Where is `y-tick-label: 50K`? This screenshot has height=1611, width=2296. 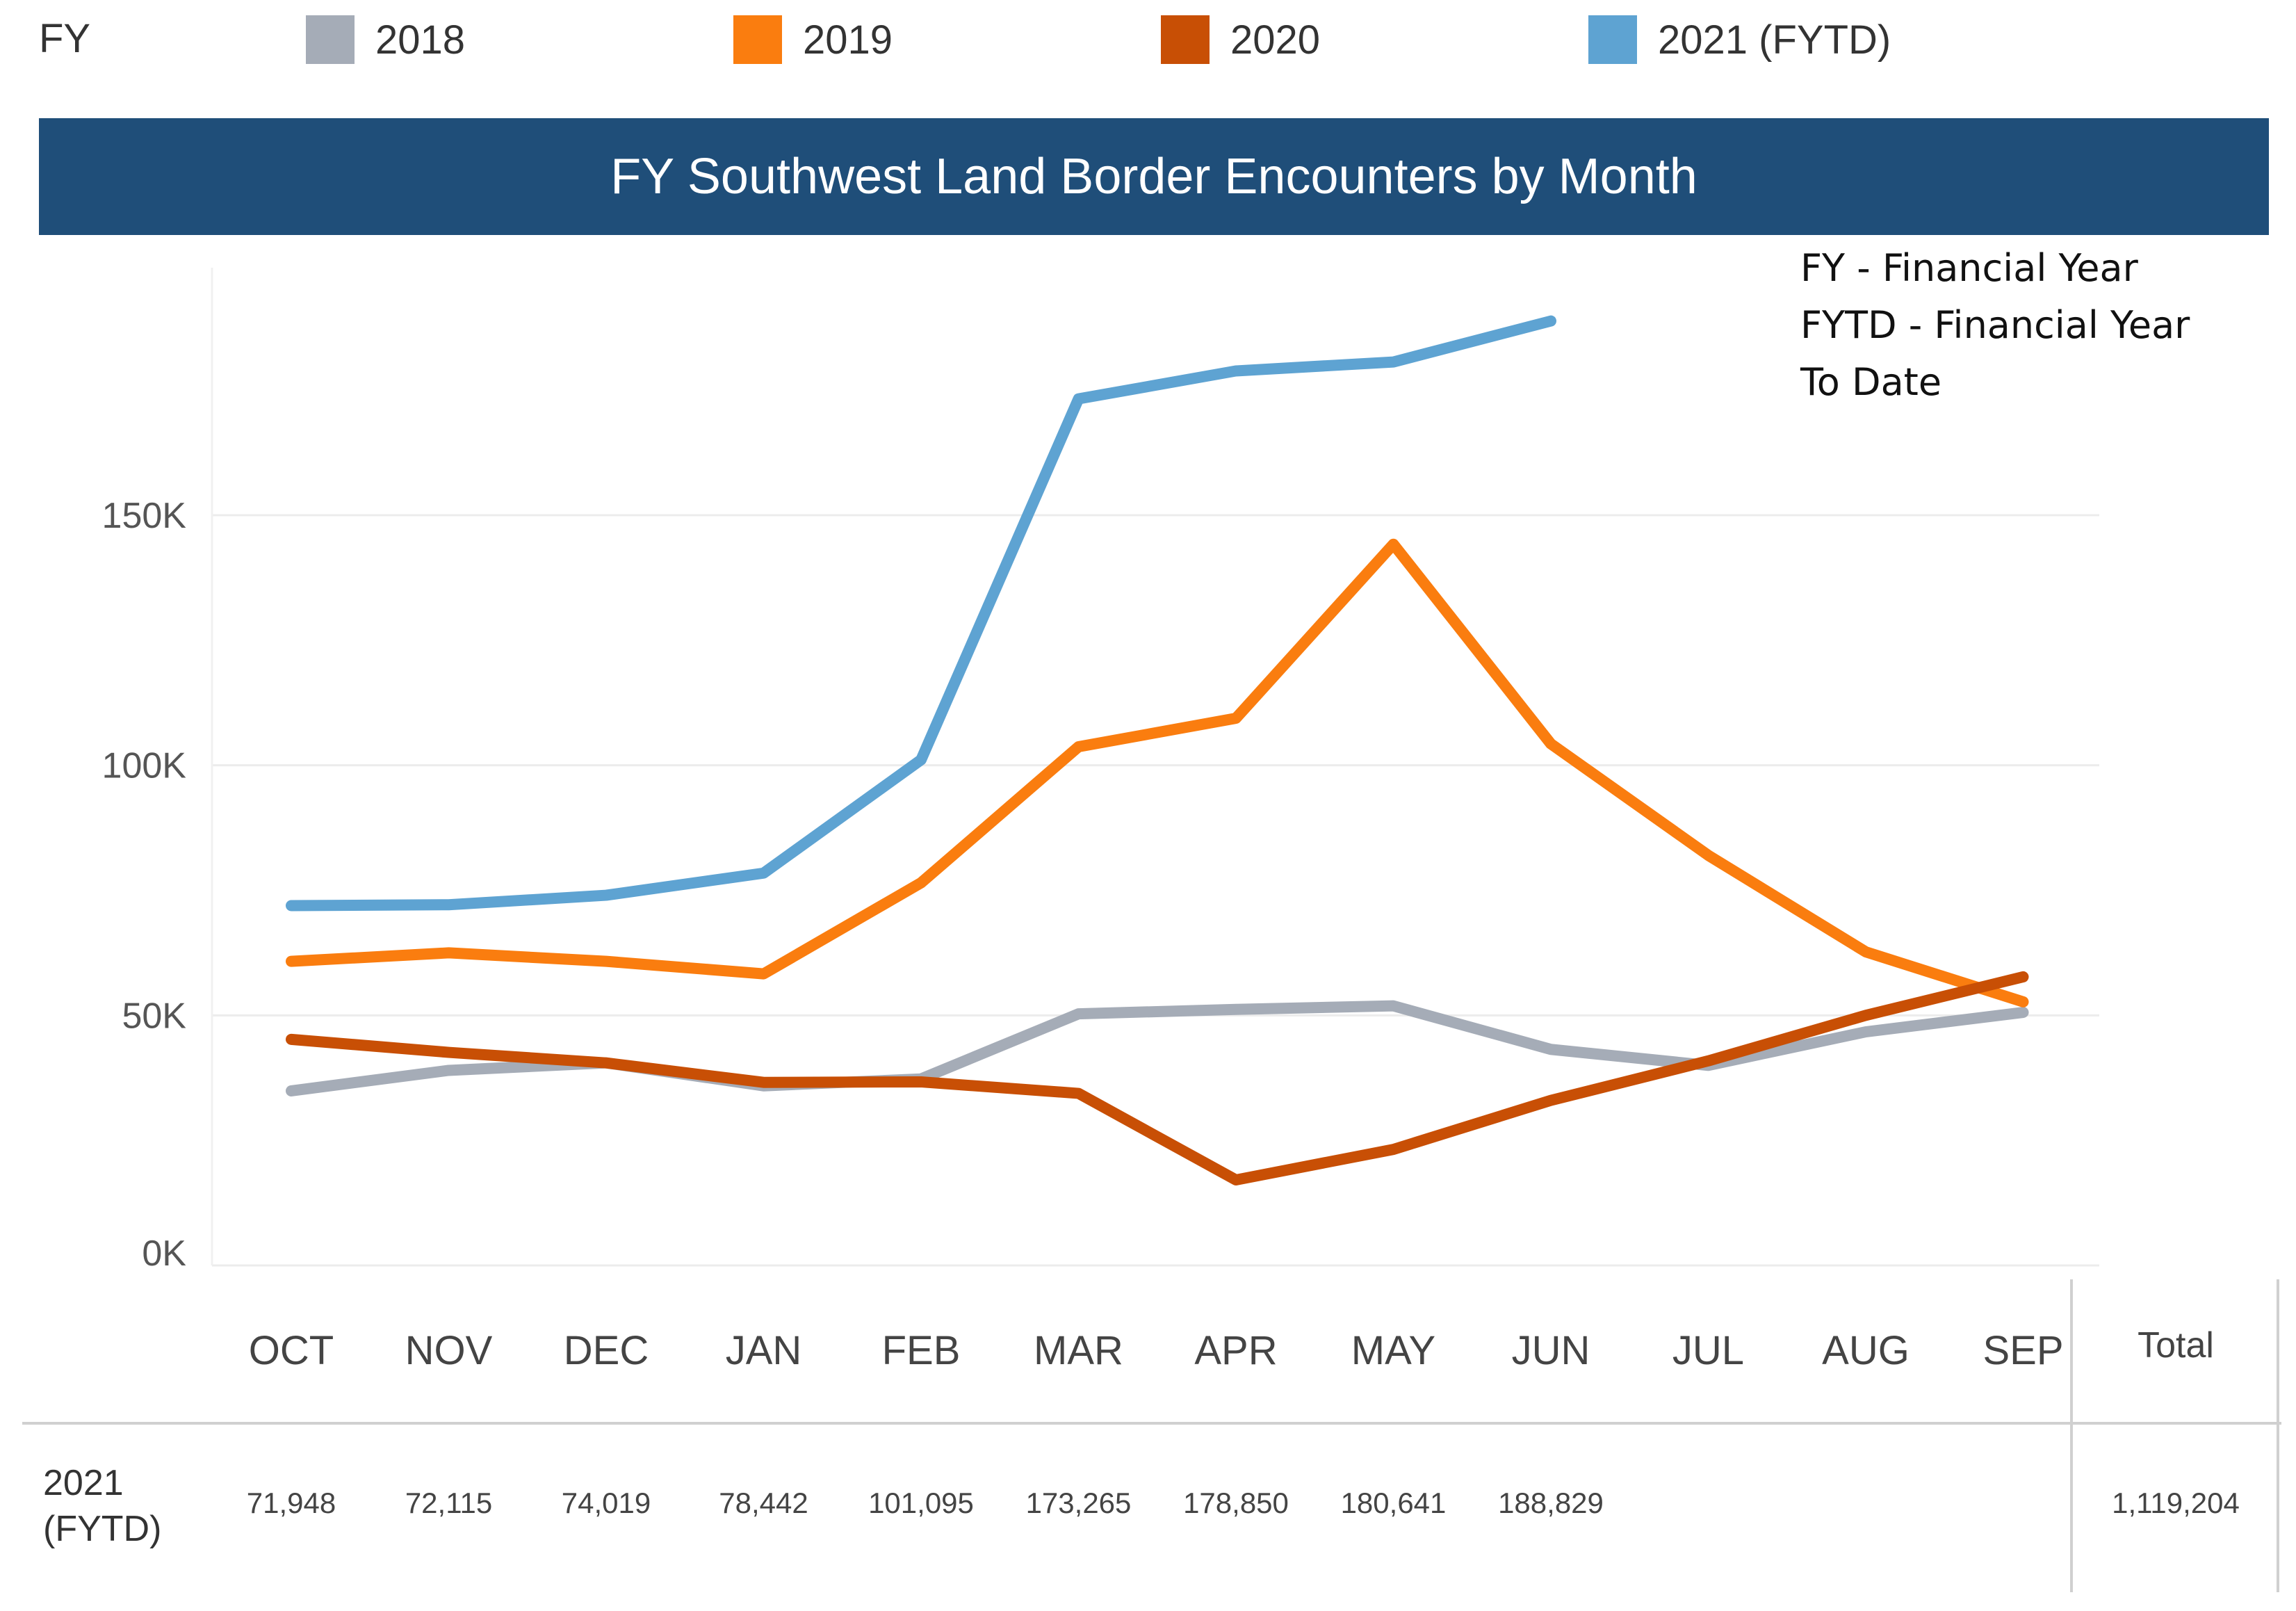
y-tick-label: 50K is located at coordinates (154, 1016).